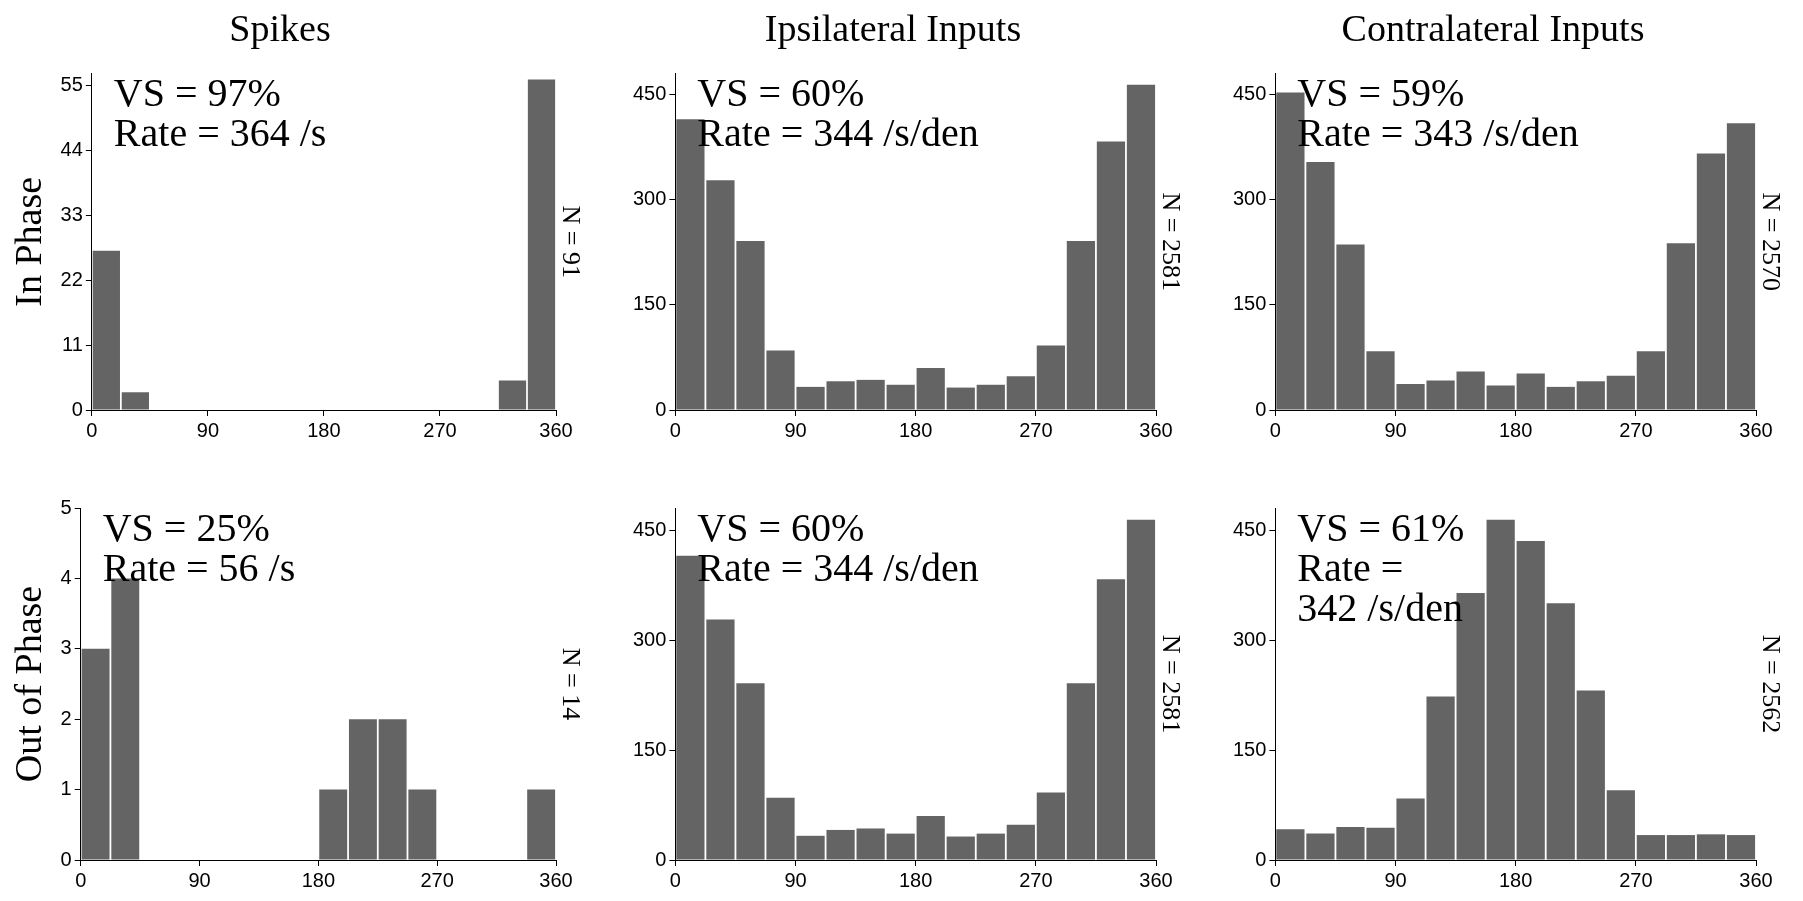 This screenshot has width=1803, height=901. I want to click on y-tick-label: 5, so click(66, 506).